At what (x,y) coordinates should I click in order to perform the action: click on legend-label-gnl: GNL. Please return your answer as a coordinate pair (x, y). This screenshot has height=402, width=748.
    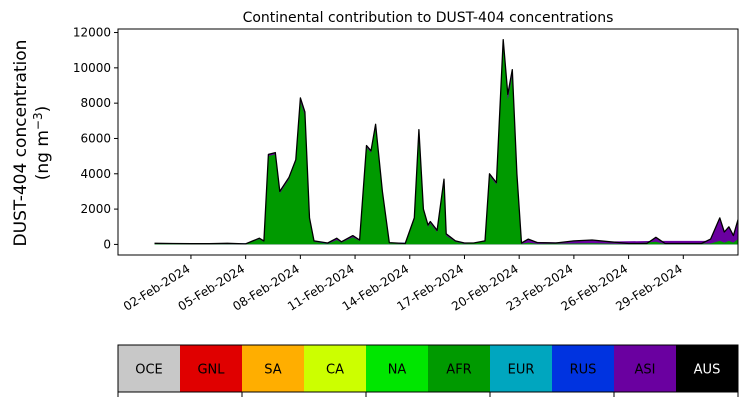
    Looking at the image, I should click on (211, 370).